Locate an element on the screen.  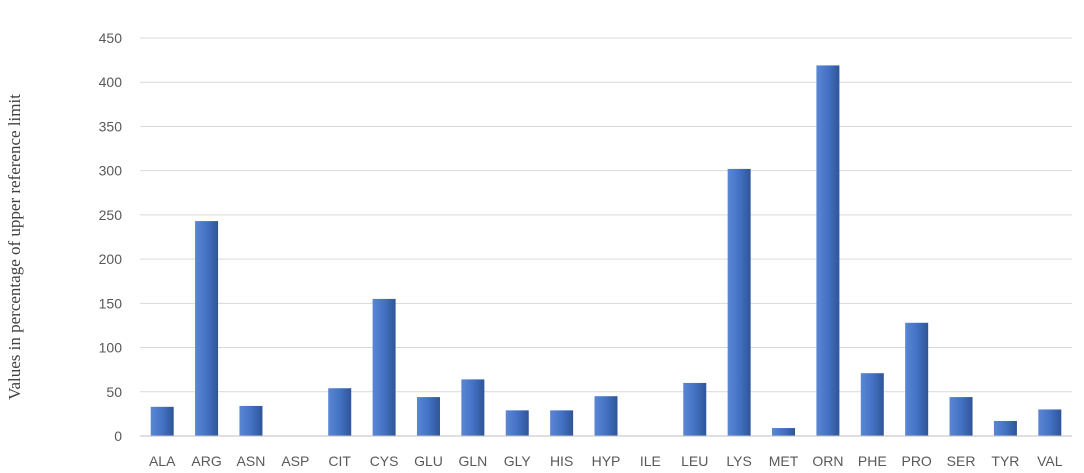
bar-leu is located at coordinates (695, 409).